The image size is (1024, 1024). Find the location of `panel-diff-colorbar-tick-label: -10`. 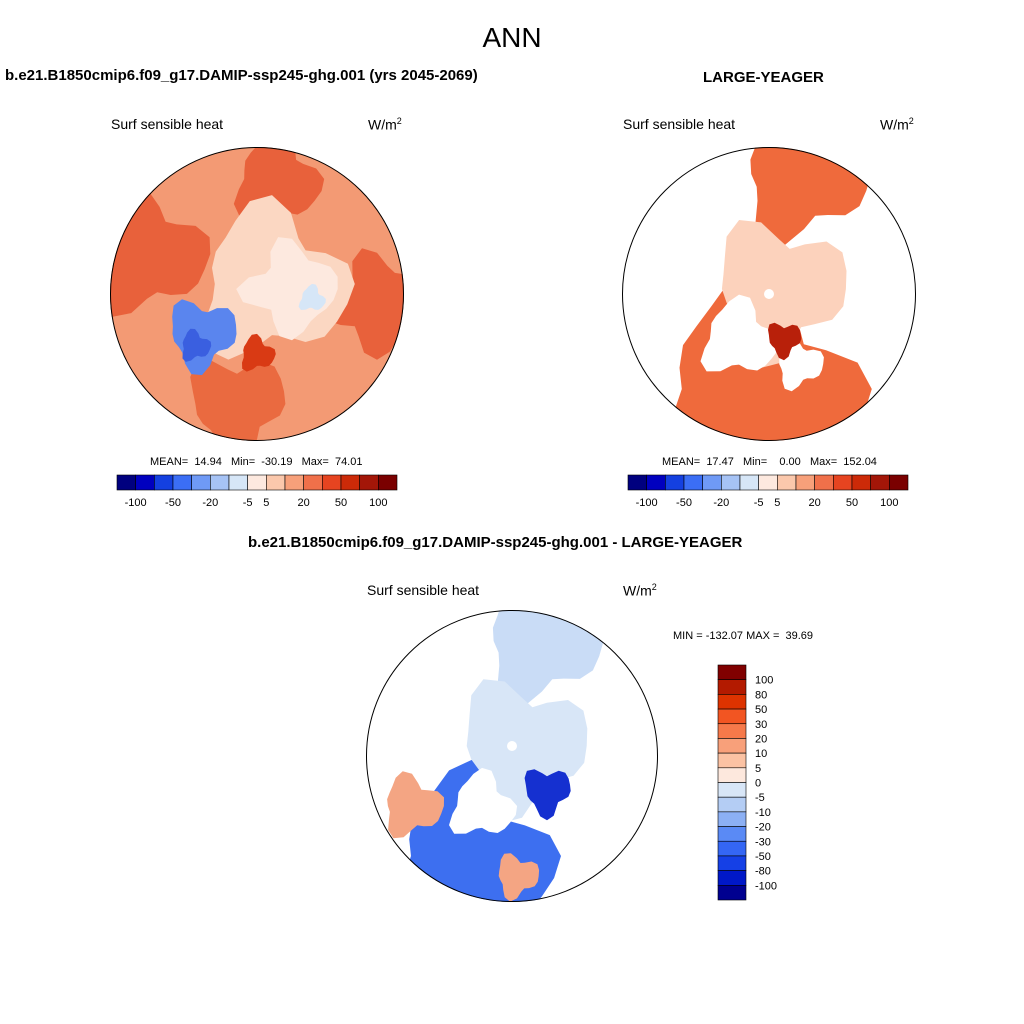

panel-diff-colorbar-tick-label: -10 is located at coordinates (763, 813).